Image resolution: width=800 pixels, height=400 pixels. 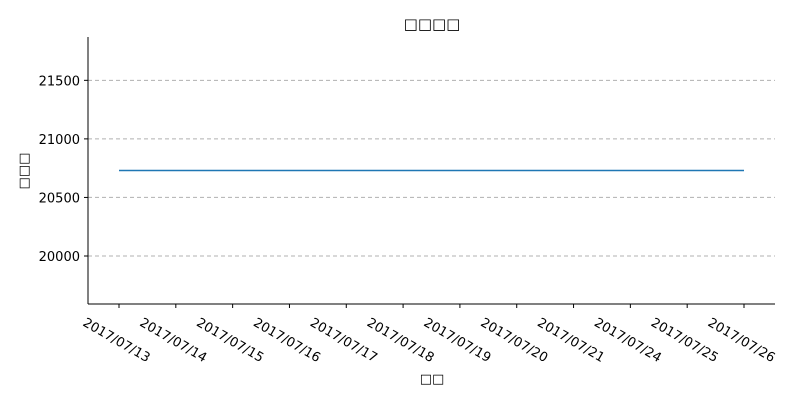 What do you see at coordinates (432, 379) in the screenshot?
I see `x-axis-label: □□` at bounding box center [432, 379].